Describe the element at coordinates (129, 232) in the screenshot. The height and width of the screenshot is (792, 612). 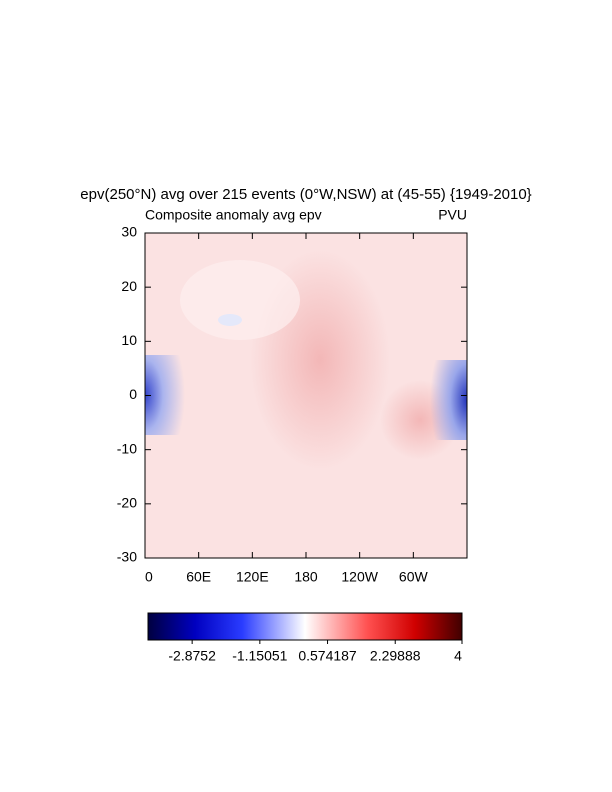
I see `y-tick-label: 30` at that location.